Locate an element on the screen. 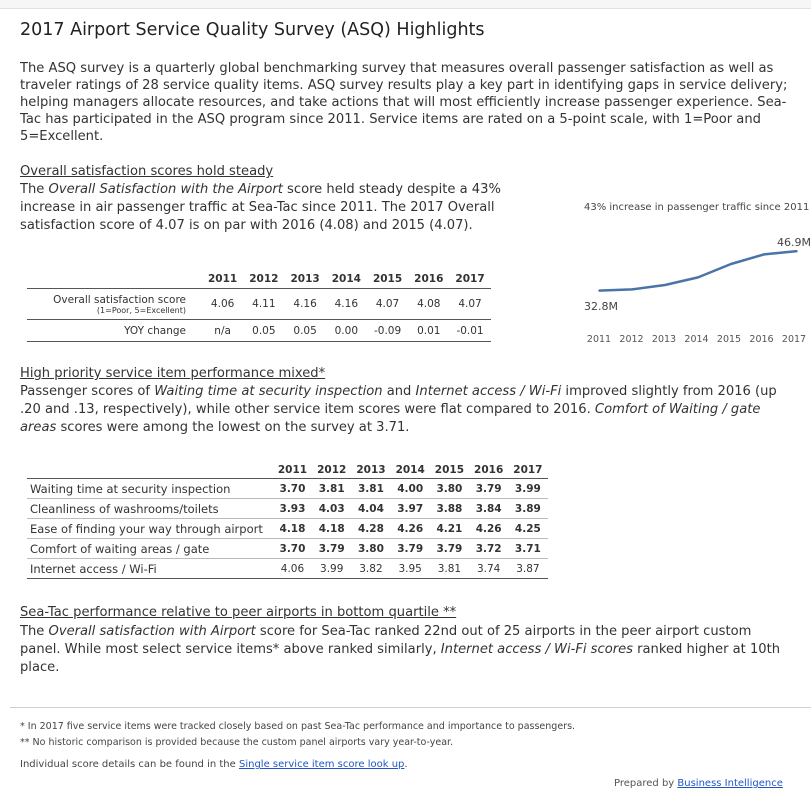 The height and width of the screenshot is (794, 811). table2-cell: 3.82 is located at coordinates (371, 568).